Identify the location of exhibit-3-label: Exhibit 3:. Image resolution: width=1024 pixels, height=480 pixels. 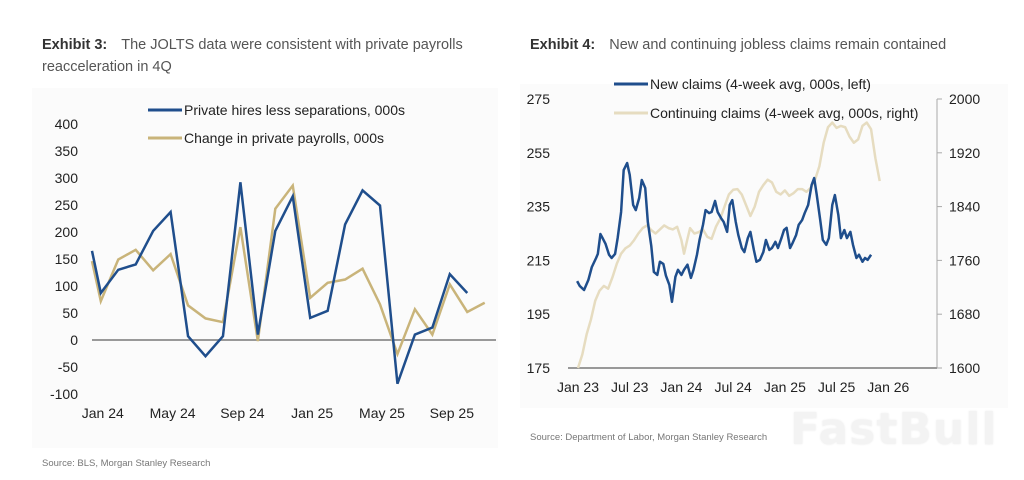
(75, 45).